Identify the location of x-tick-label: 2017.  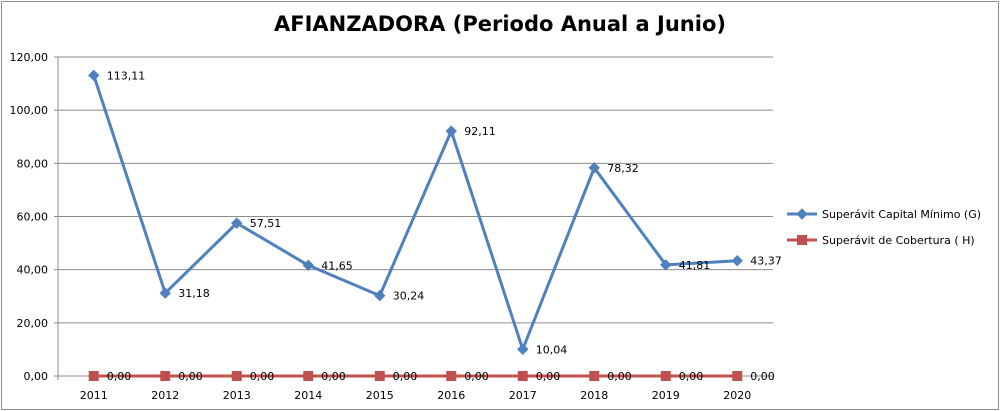
(523, 395).